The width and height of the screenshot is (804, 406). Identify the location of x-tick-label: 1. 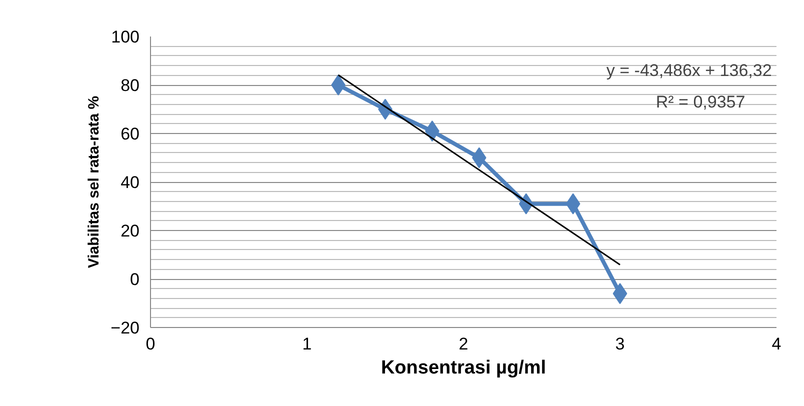
(307, 344).